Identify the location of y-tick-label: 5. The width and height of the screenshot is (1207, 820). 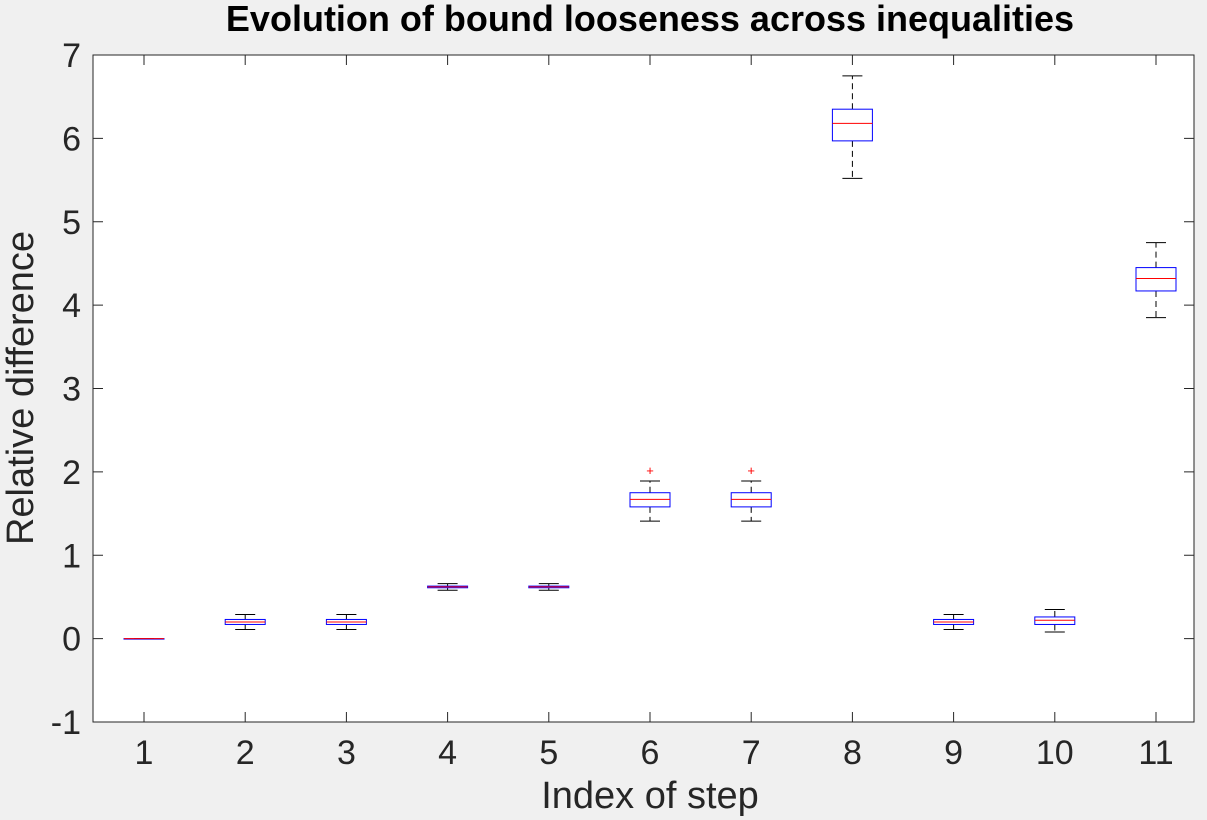
(71, 223).